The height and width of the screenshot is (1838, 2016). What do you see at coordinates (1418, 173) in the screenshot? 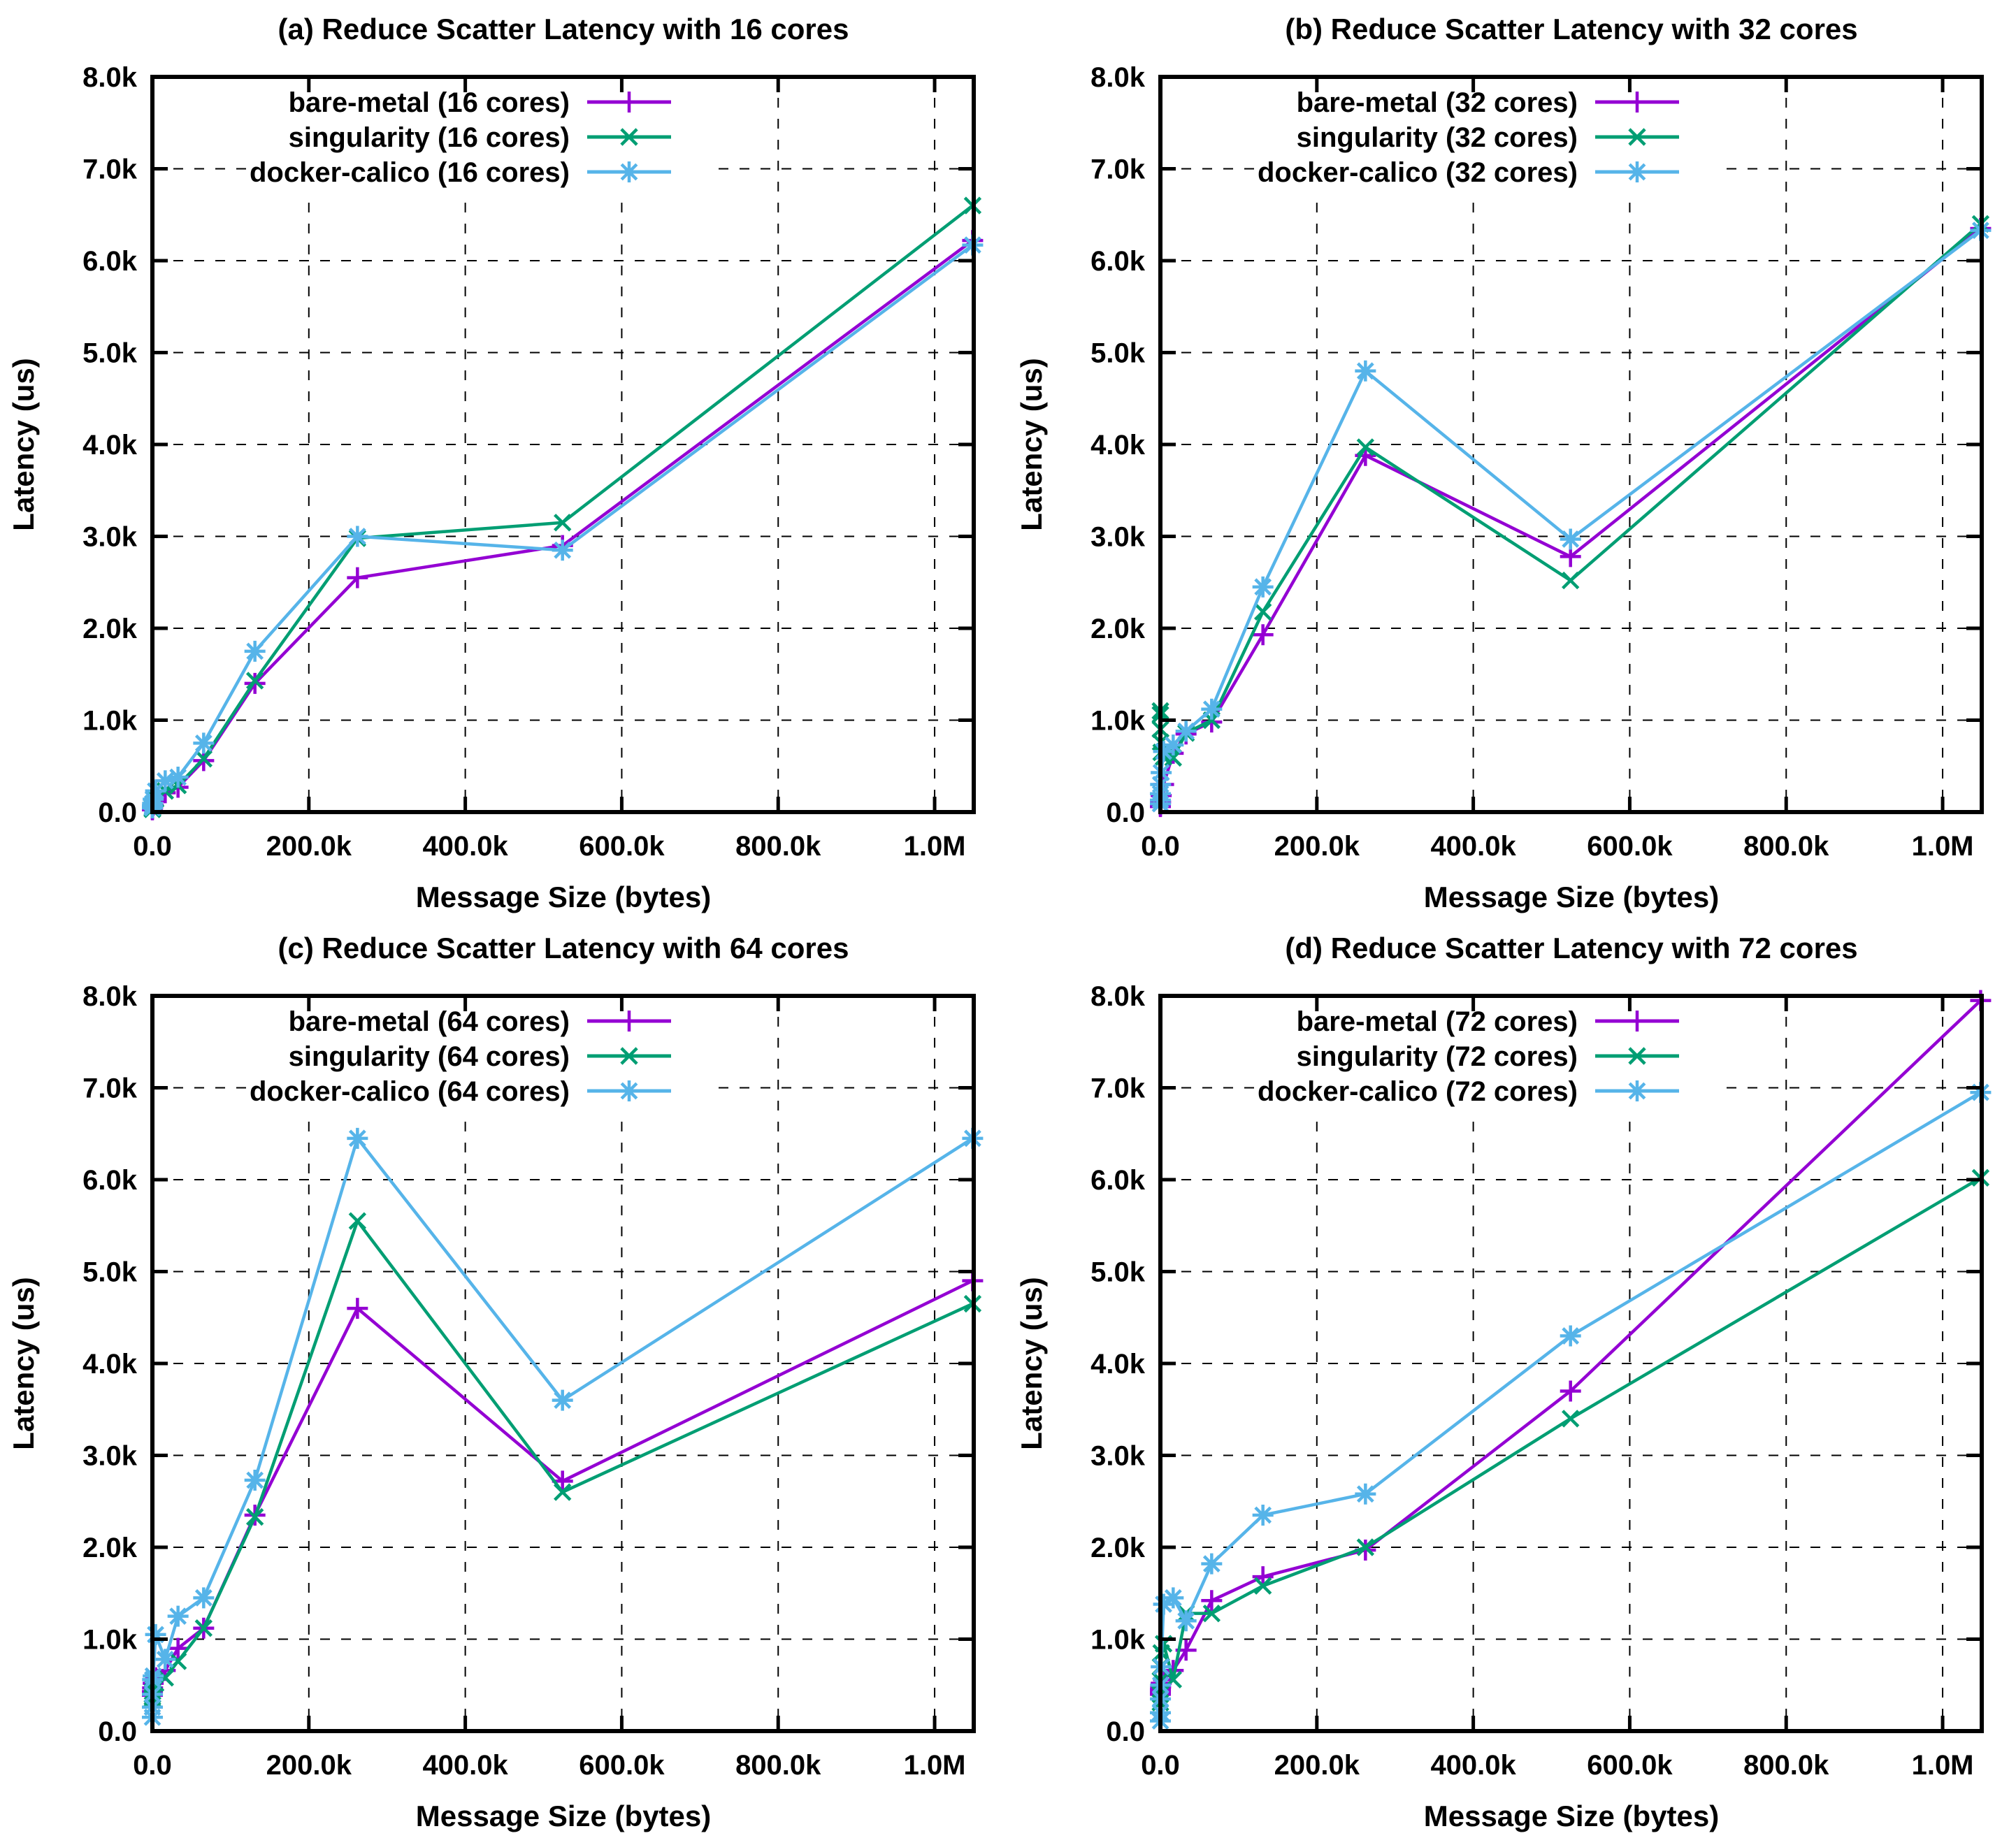
I see `legend-label: docker-calico (32 cores)` at bounding box center [1418, 173].